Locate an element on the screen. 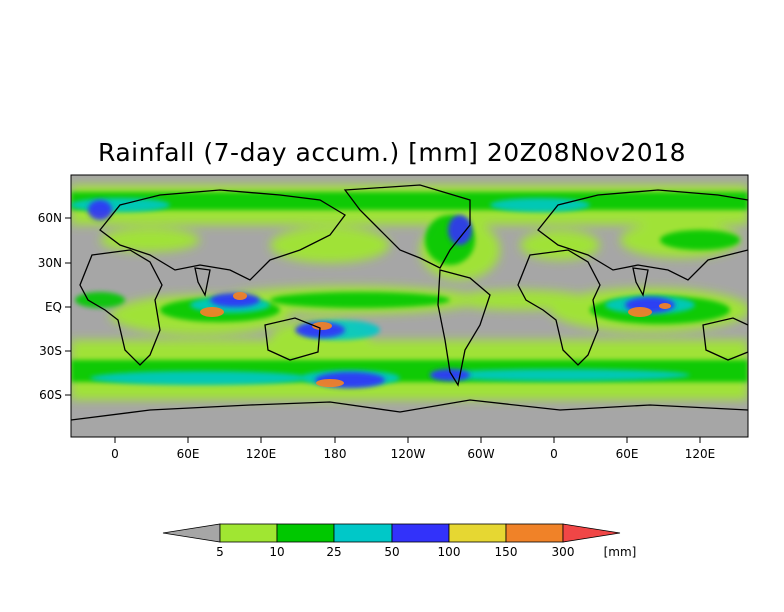 The height and width of the screenshot is (612, 784). y-tick-label: 30S is located at coordinates (50, 351).